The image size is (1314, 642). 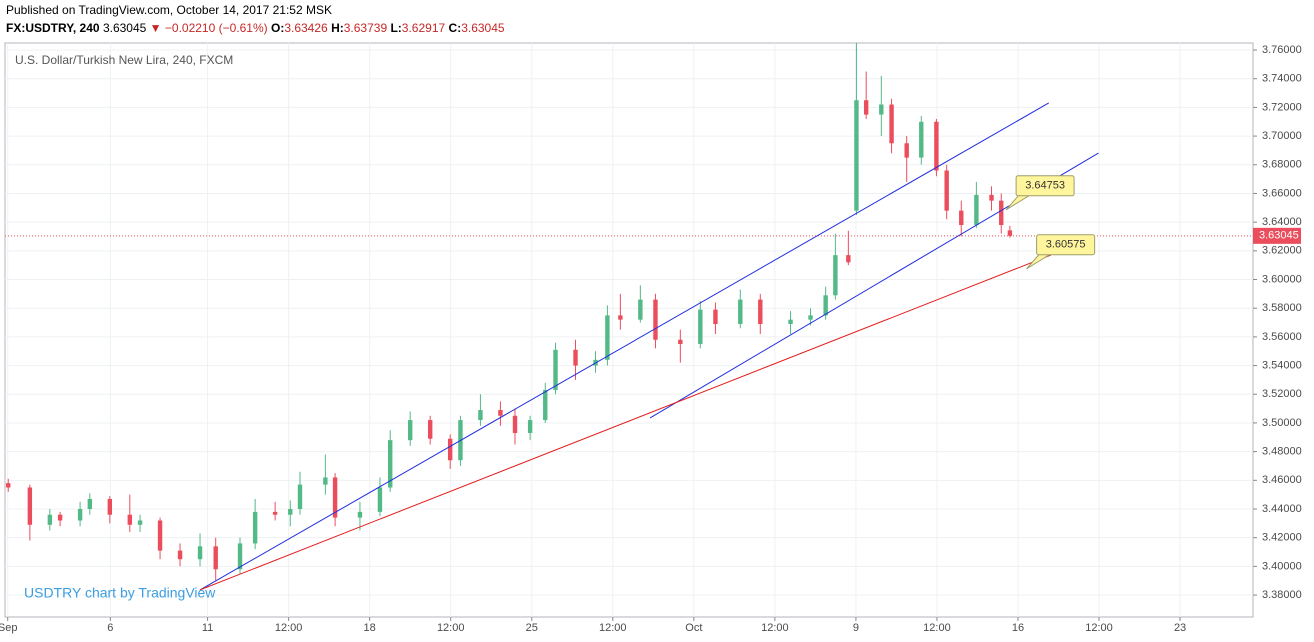 I want to click on y-tick-label: 3.56000, so click(x=1282, y=337).